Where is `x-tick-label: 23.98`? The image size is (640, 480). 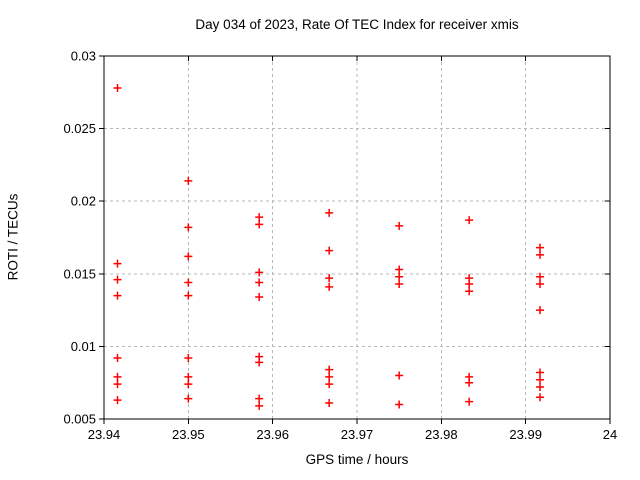
x-tick-label: 23.98 is located at coordinates (441, 434).